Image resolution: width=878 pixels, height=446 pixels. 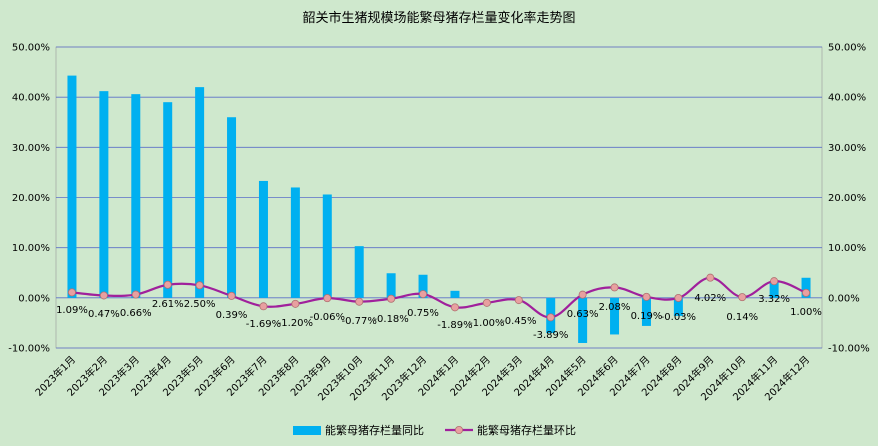 I want to click on data-label: -0.18%, so click(x=390, y=319).